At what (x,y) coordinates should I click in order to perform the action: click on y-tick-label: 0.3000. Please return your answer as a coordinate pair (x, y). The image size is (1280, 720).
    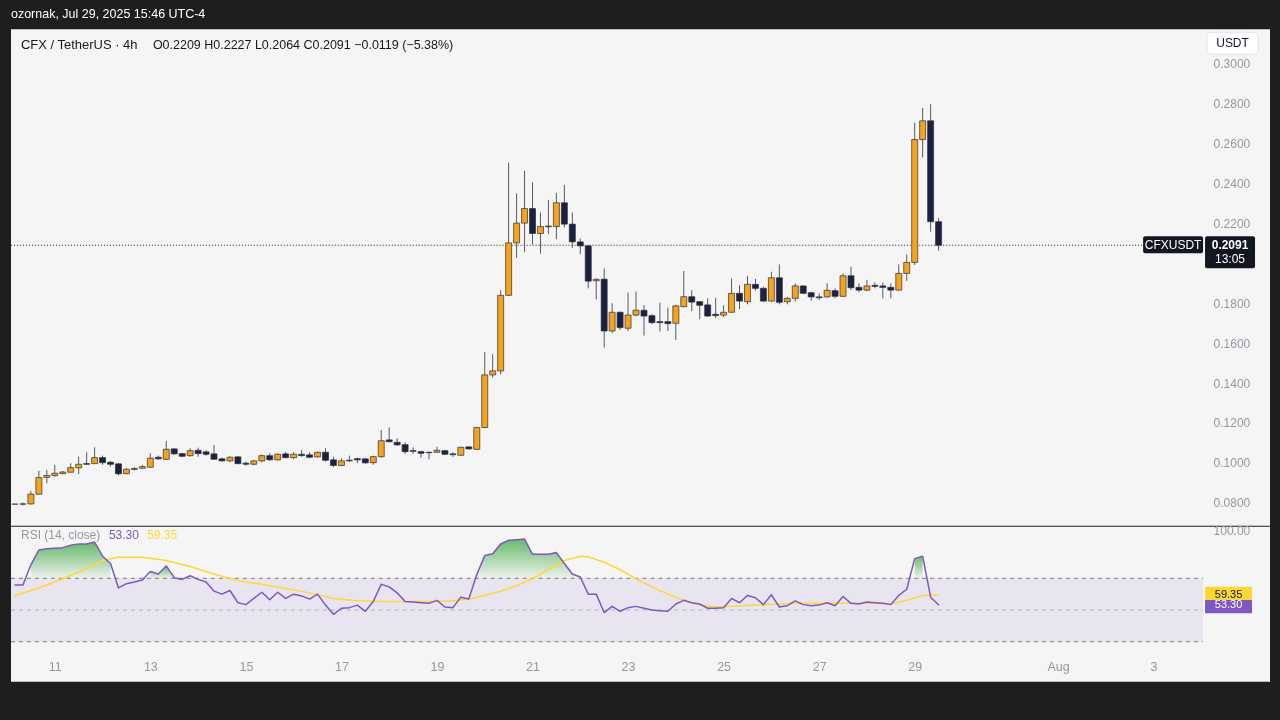
    Looking at the image, I should click on (1232, 64).